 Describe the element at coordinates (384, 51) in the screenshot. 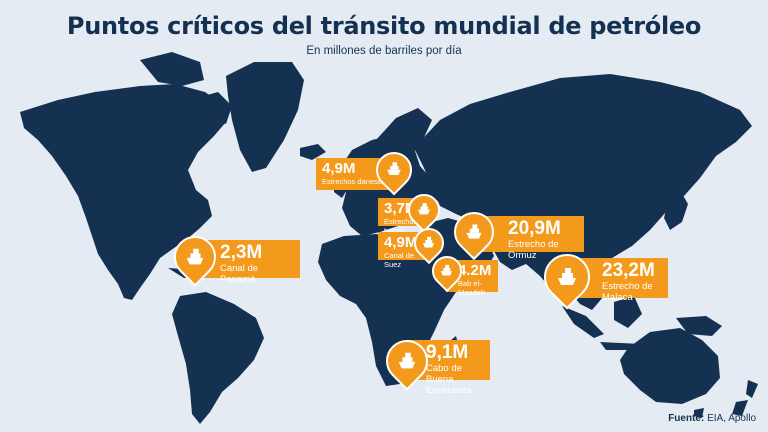

I see `page-subtitle: En millones de barriles por día` at that location.